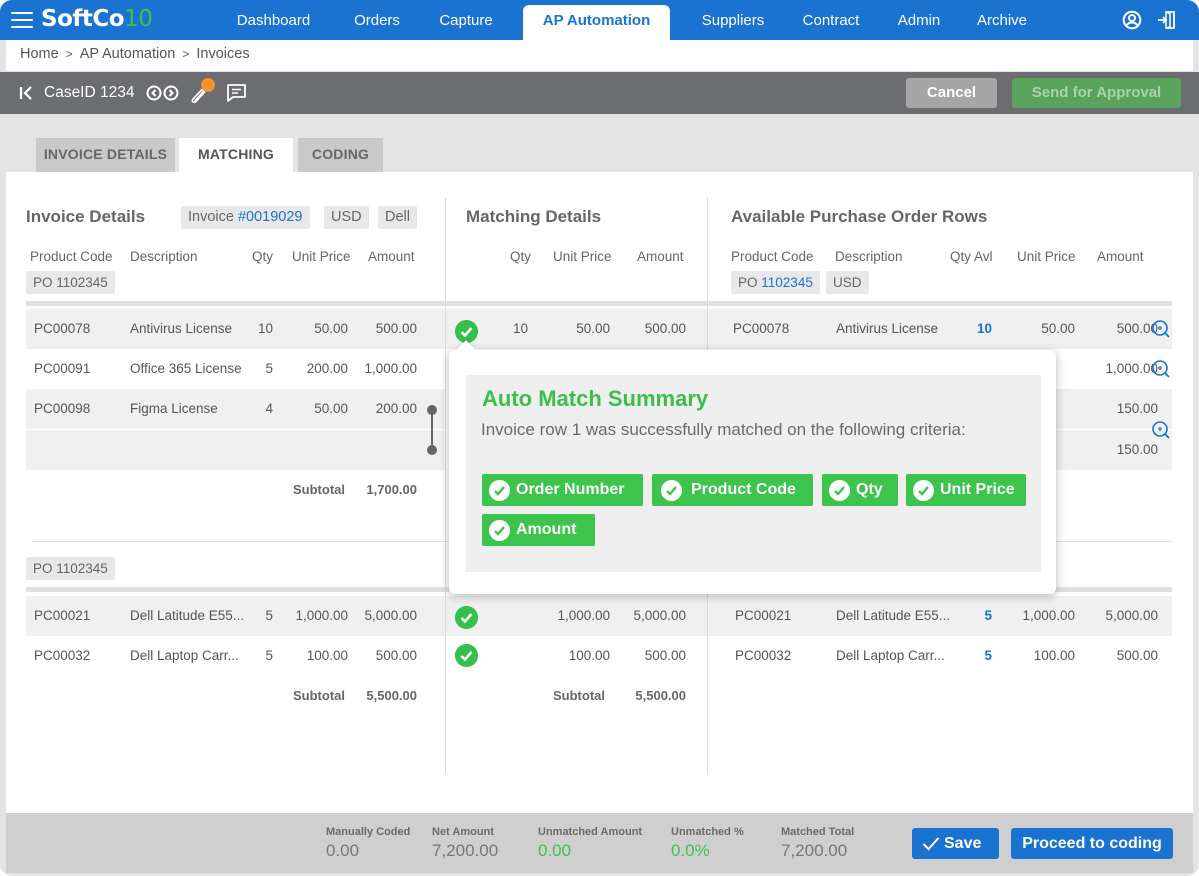 The image size is (1199, 876). Describe the element at coordinates (235, 409) in the screenshot. I see `table-row: PC00098 Figma License 4 50.00 200.00` at that location.